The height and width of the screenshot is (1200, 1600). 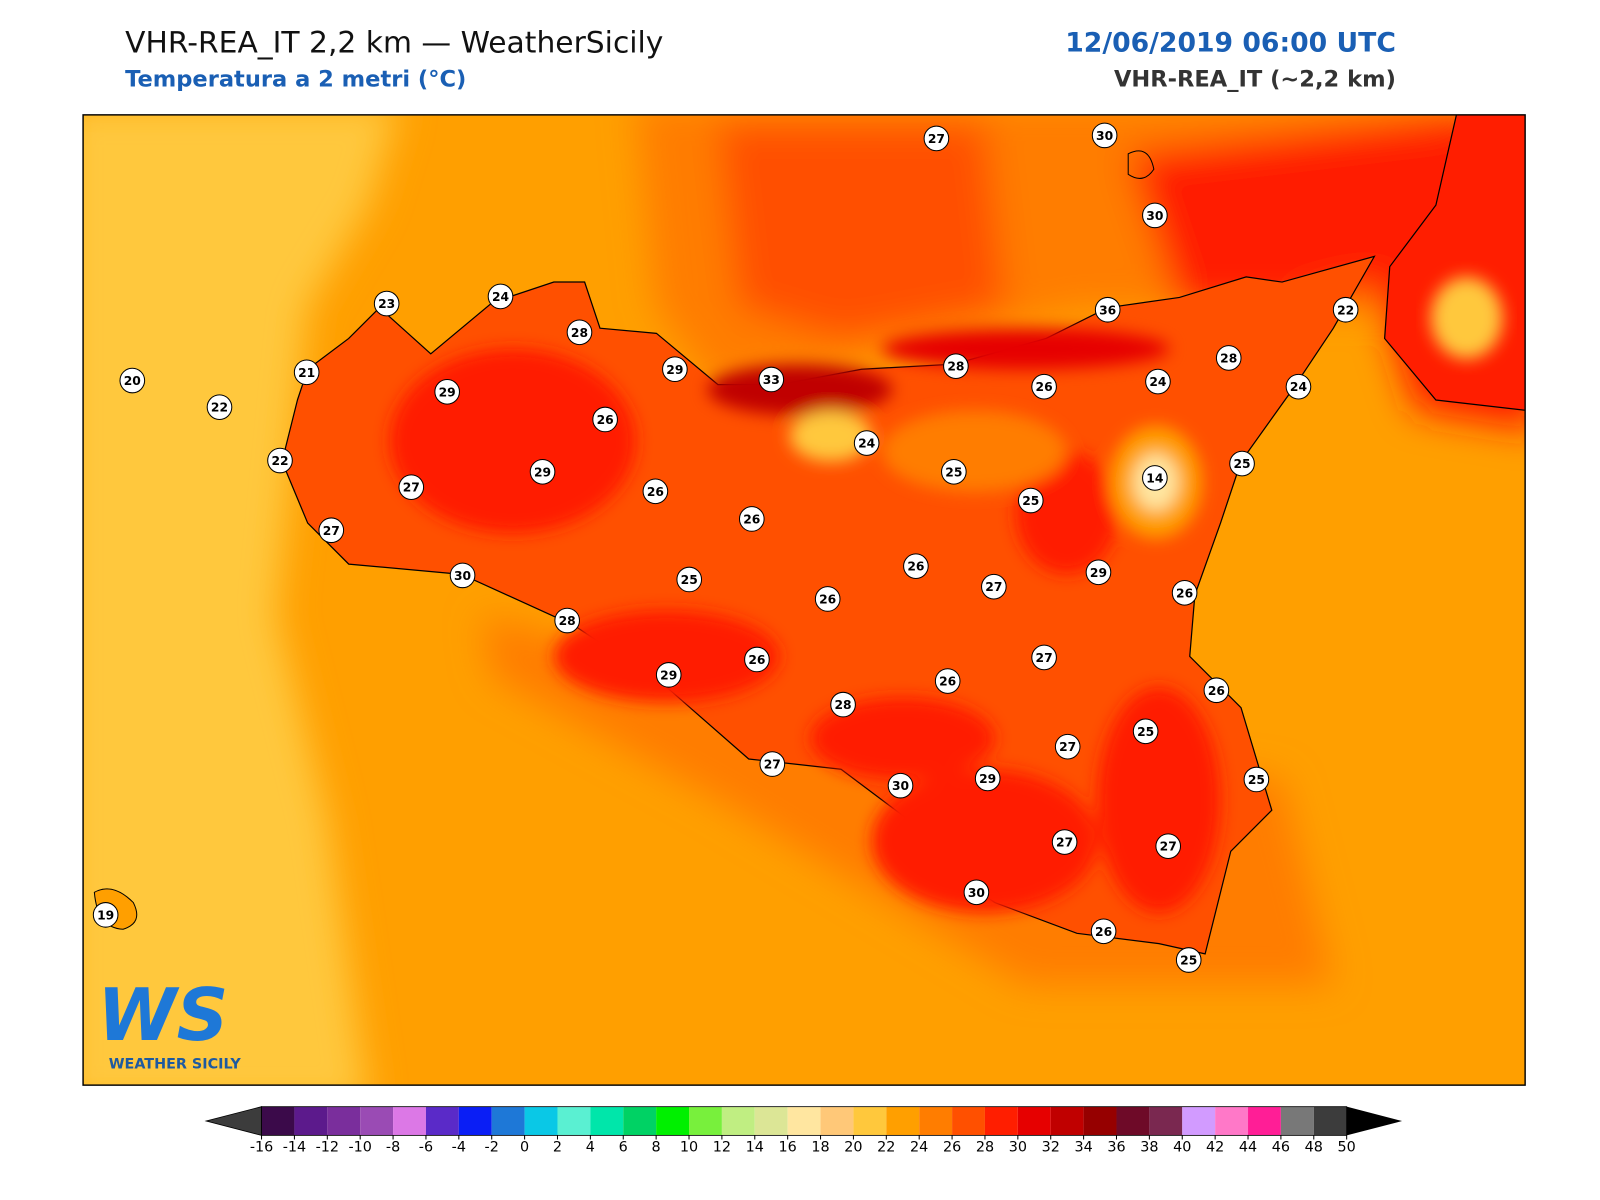 What do you see at coordinates (426, 1148) in the screenshot?
I see `colorbar-tick-label: -6` at bounding box center [426, 1148].